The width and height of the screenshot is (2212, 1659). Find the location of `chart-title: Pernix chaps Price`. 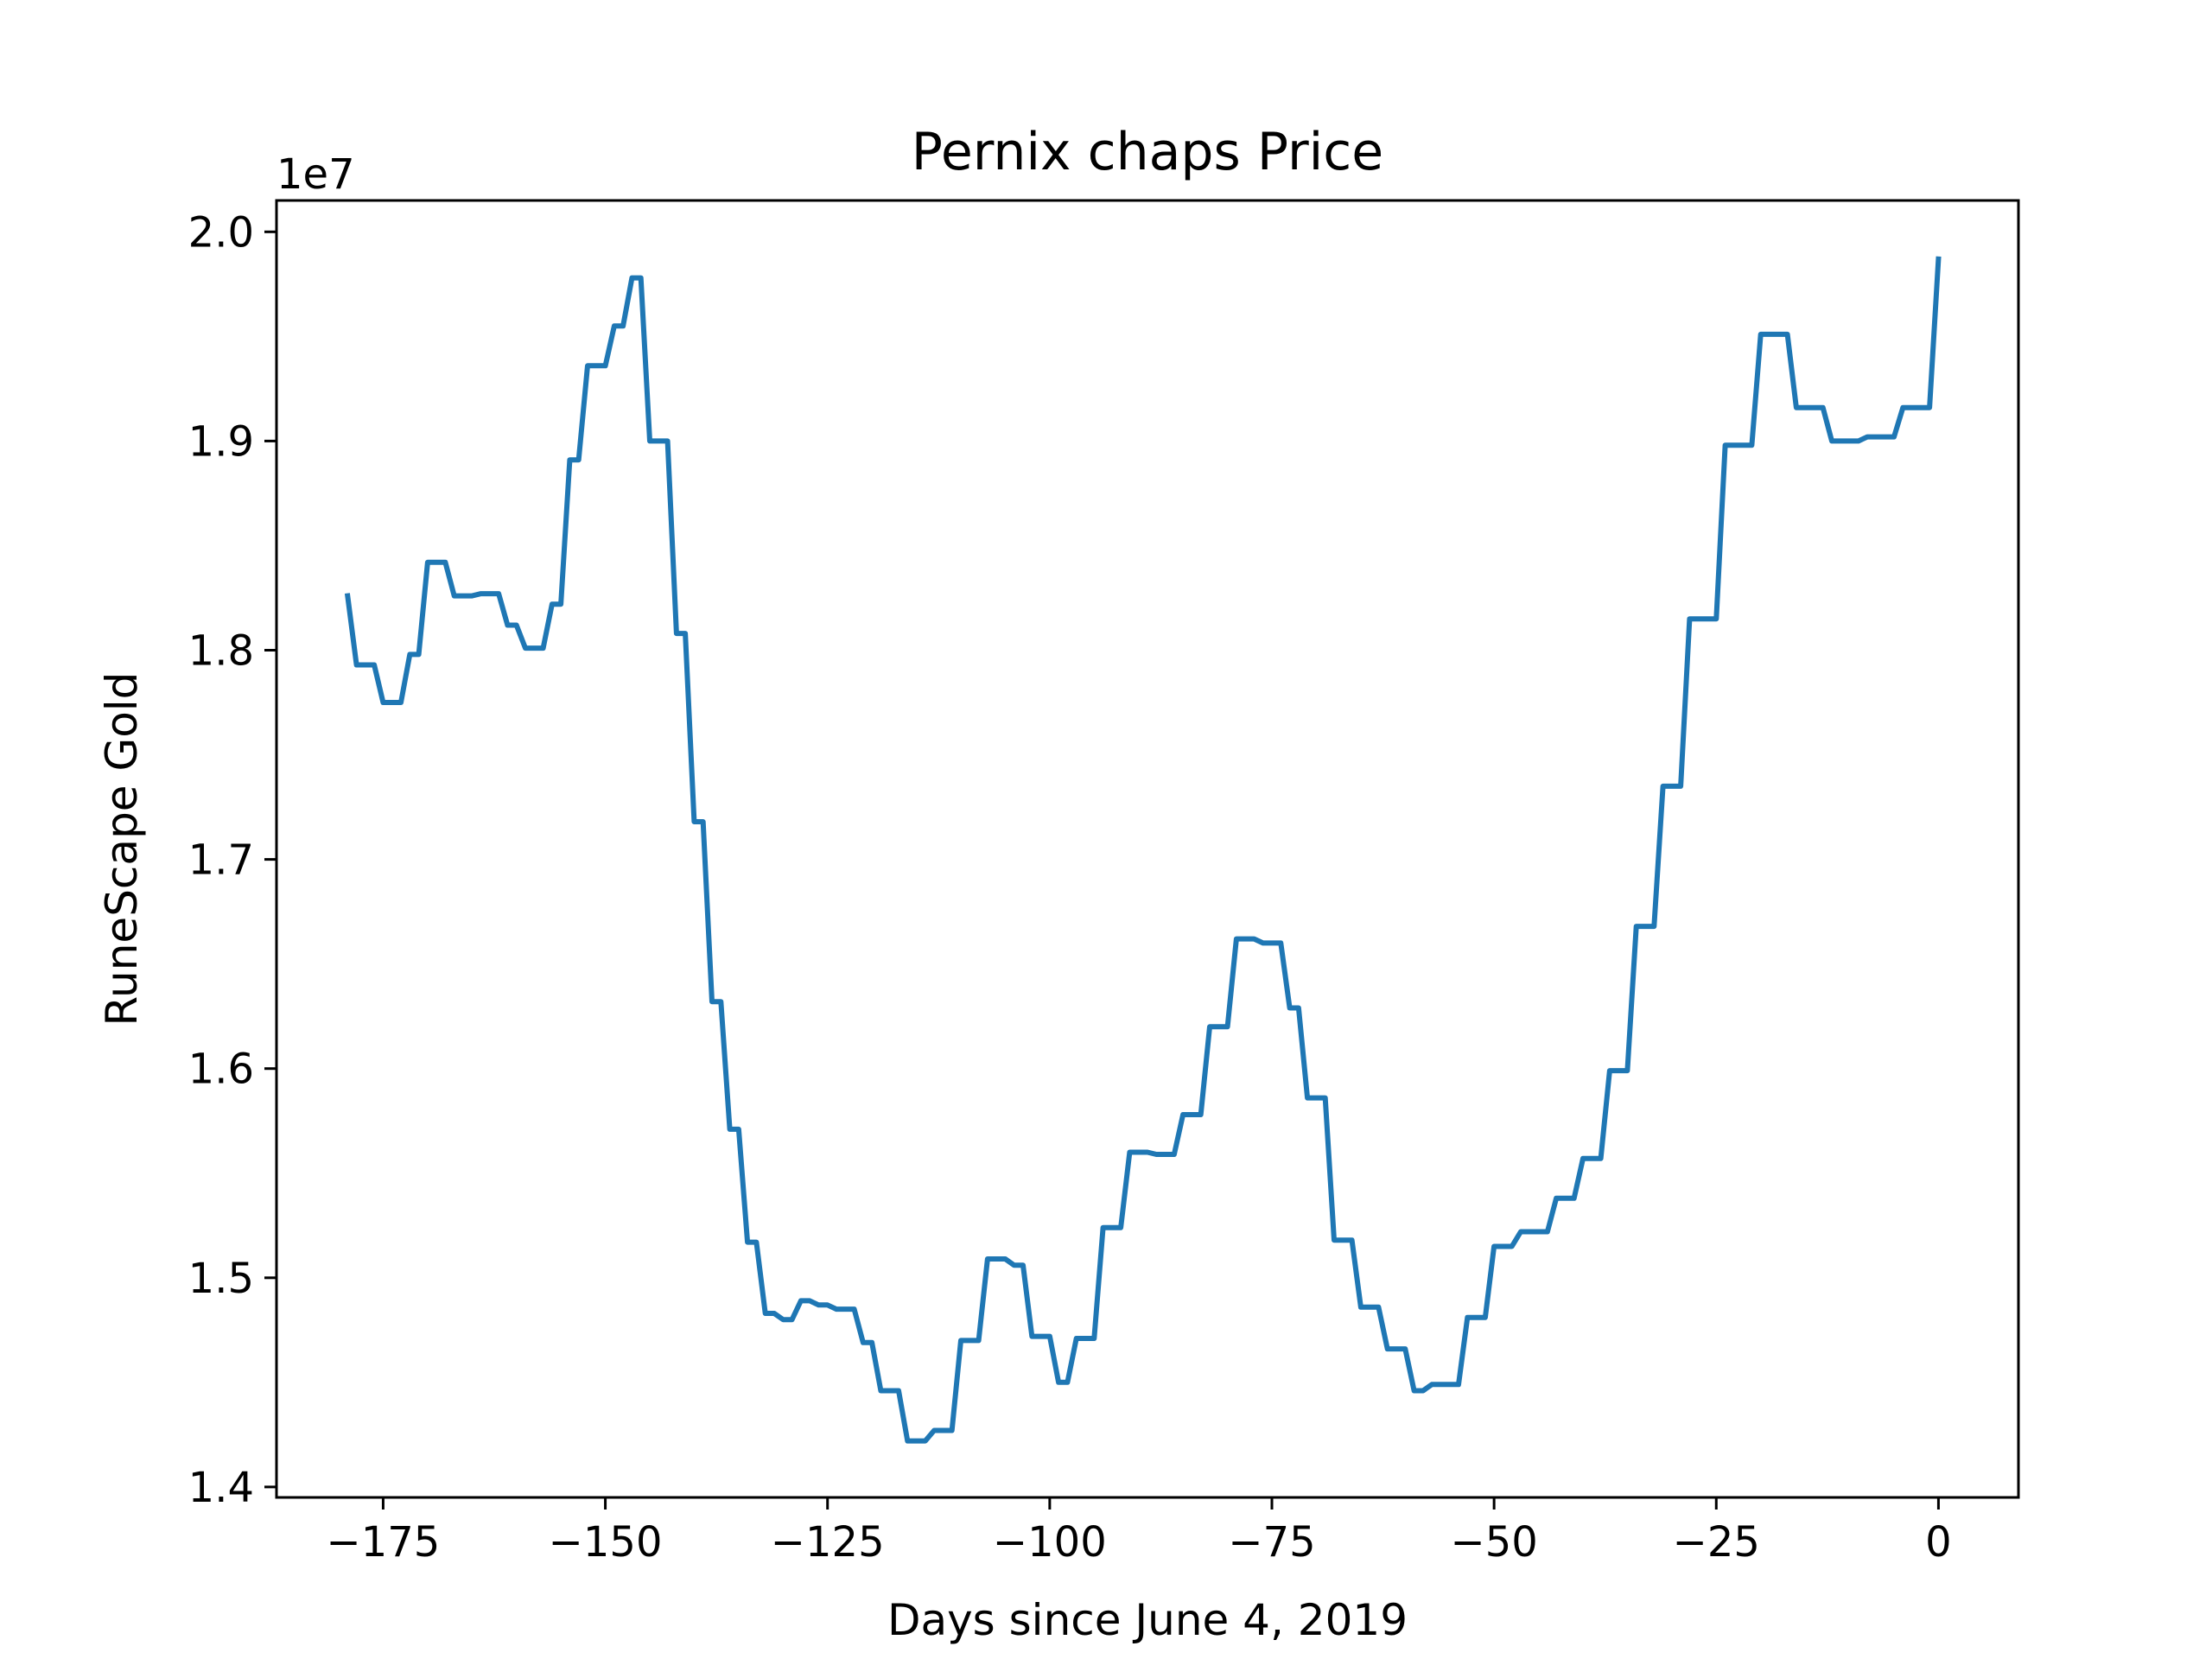

chart-title: Pernix chaps Price is located at coordinates (1147, 152).